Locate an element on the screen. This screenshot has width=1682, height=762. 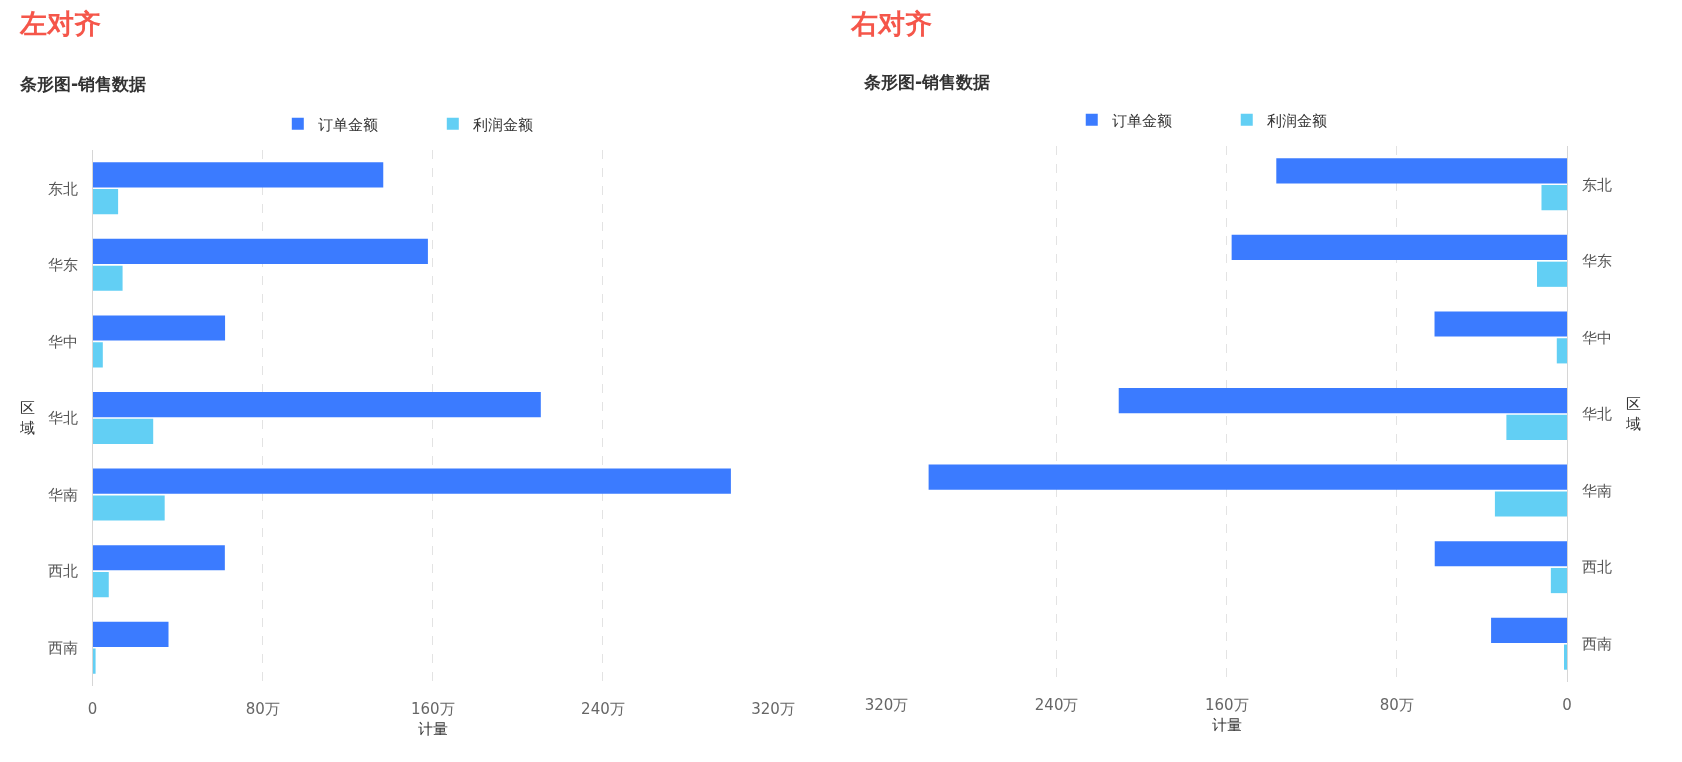
text: 左对齐 is located at coordinates (60, 23).